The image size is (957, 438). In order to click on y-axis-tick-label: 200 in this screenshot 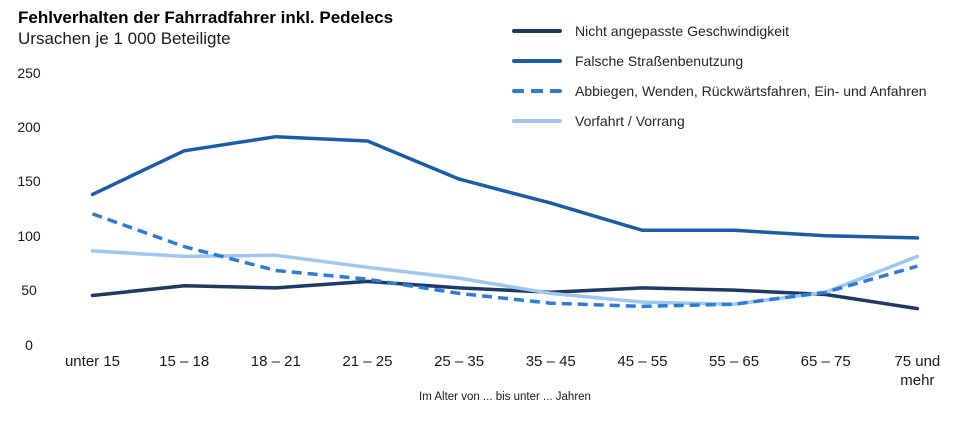, I will do `click(29, 126)`.